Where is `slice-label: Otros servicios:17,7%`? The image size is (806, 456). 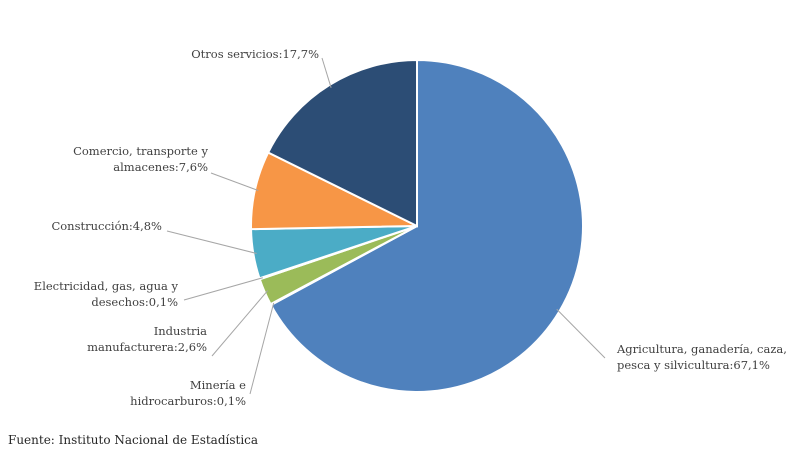
slice-label: Otros servicios:17,7% is located at coordinates (255, 54).